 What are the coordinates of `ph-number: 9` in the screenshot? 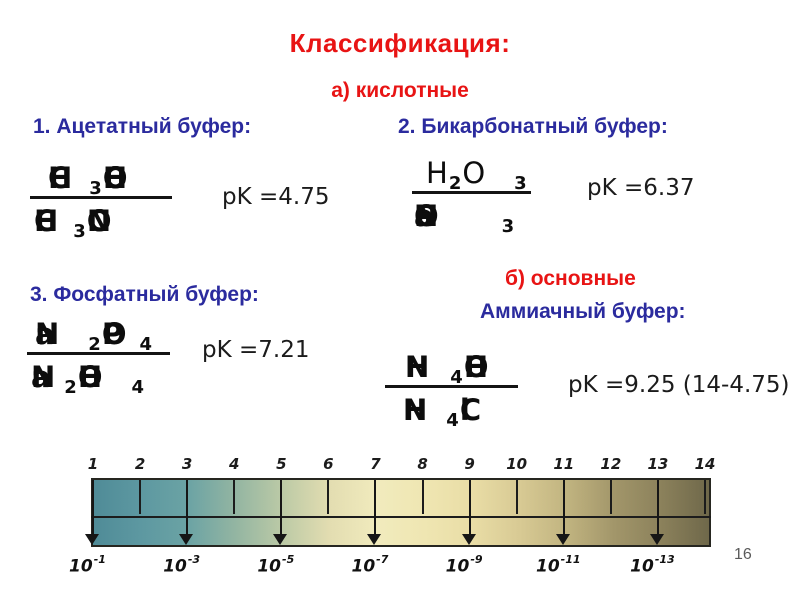 It's located at (469, 464).